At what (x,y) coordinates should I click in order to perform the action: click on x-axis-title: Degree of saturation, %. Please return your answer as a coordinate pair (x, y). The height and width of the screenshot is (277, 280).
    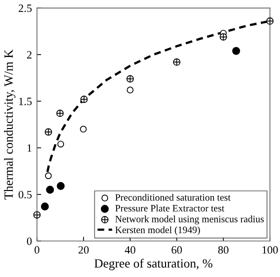
    Looking at the image, I should click on (153, 264).